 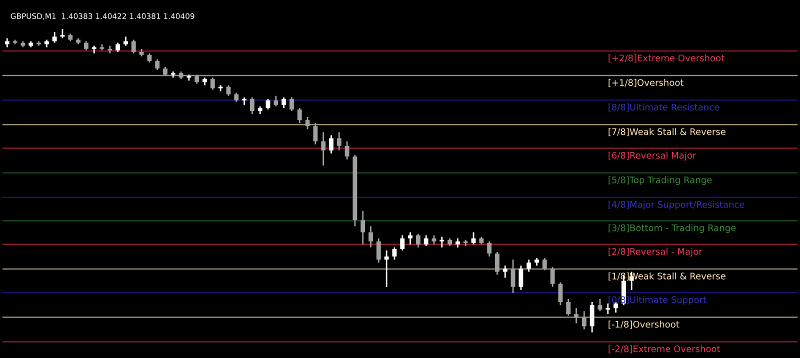 I want to click on ref-line-label: [5/8]Top Trading Range, so click(x=660, y=181).